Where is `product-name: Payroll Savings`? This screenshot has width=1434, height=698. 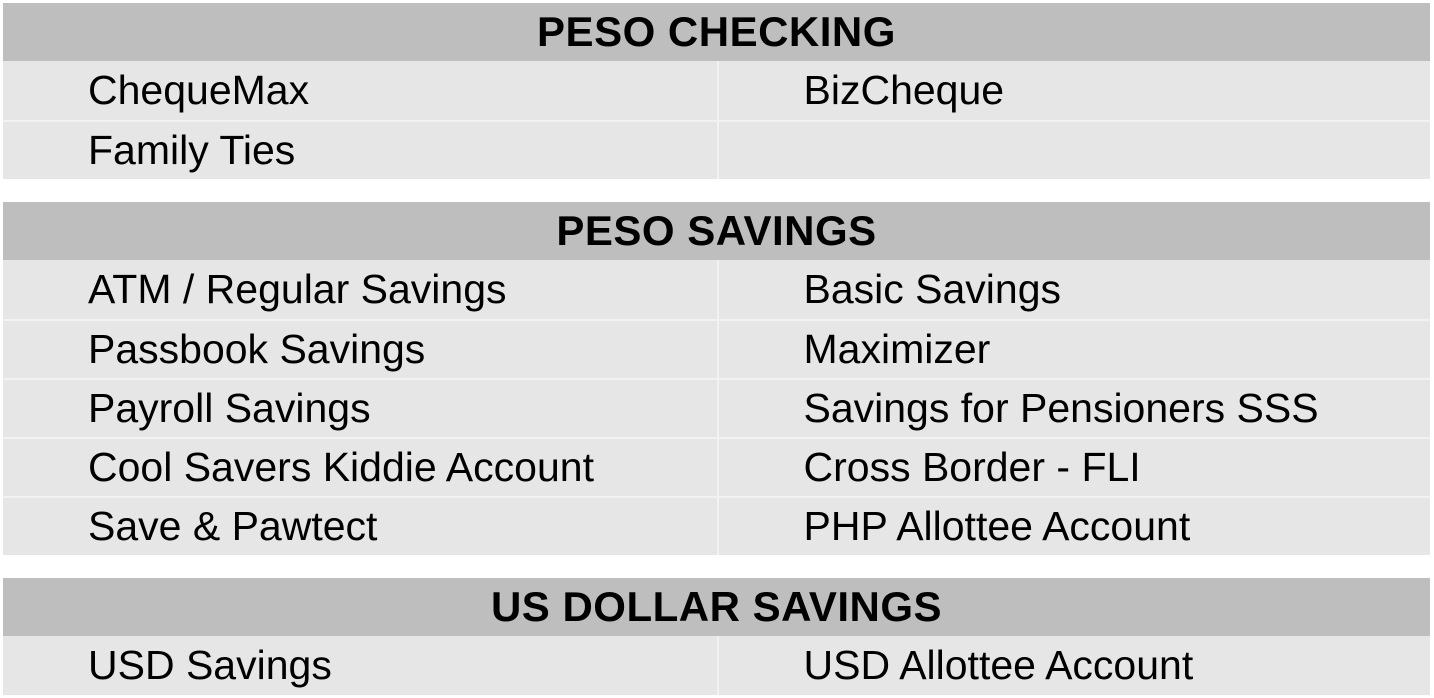 product-name: Payroll Savings is located at coordinates (229, 408).